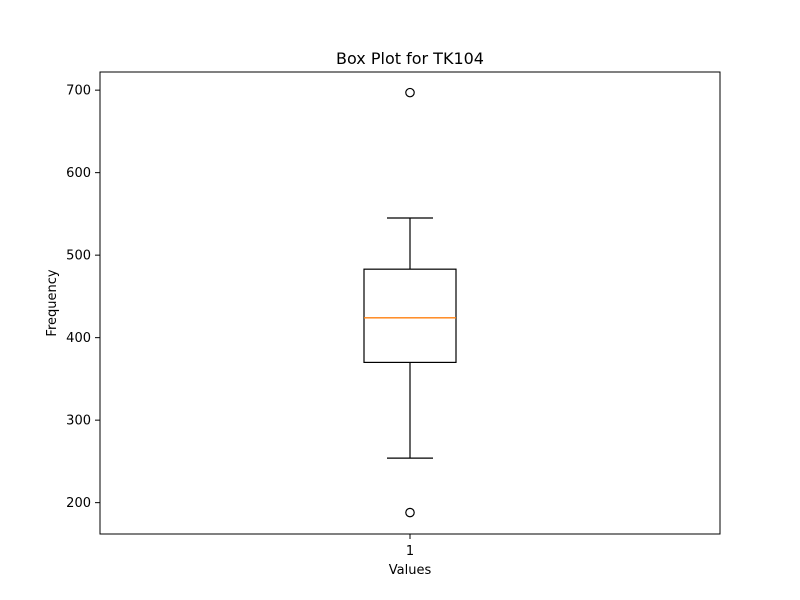 Image resolution: width=800 pixels, height=600 pixels. Describe the element at coordinates (78, 91) in the screenshot. I see `y-tick-label: 700` at that location.